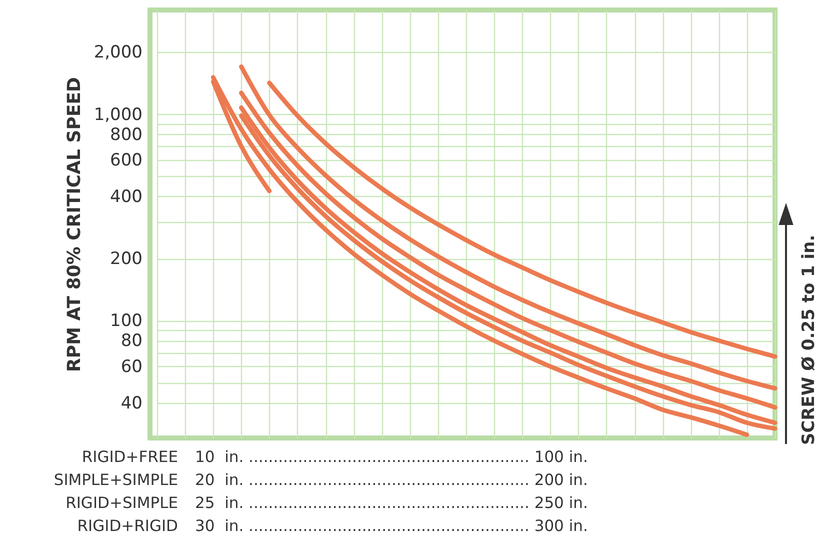 The width and height of the screenshot is (819, 550). Describe the element at coordinates (126, 160) in the screenshot. I see `y-tick-label: 600` at that location.